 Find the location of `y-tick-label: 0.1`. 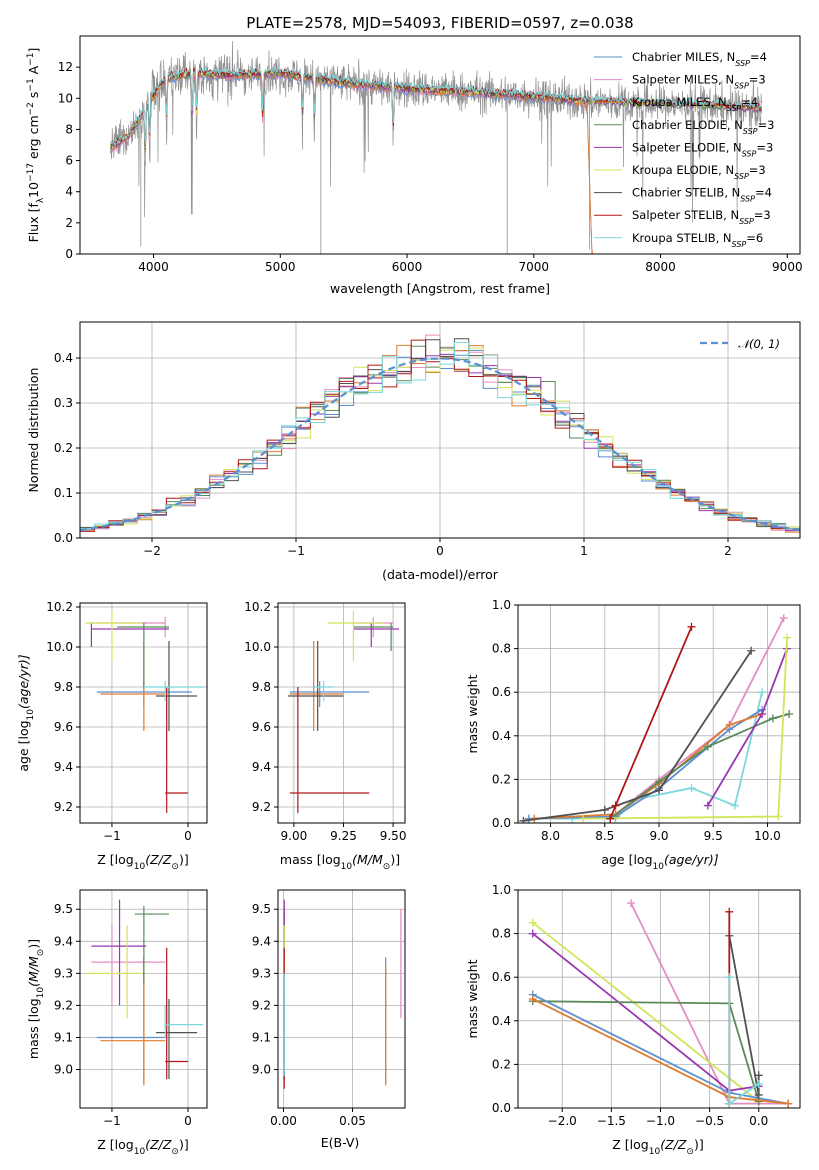

y-tick-label: 0.1 is located at coordinates (63, 493).